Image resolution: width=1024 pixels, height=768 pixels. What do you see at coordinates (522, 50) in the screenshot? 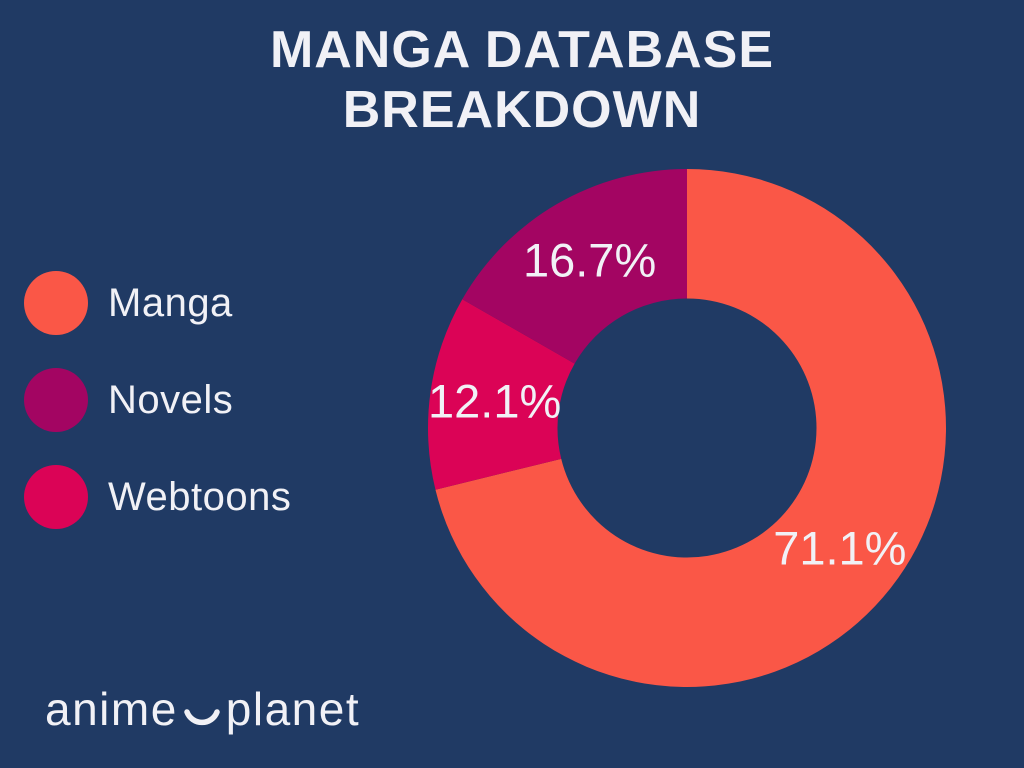
I see `chart-title-line1: MANGA DATABASE` at bounding box center [522, 50].